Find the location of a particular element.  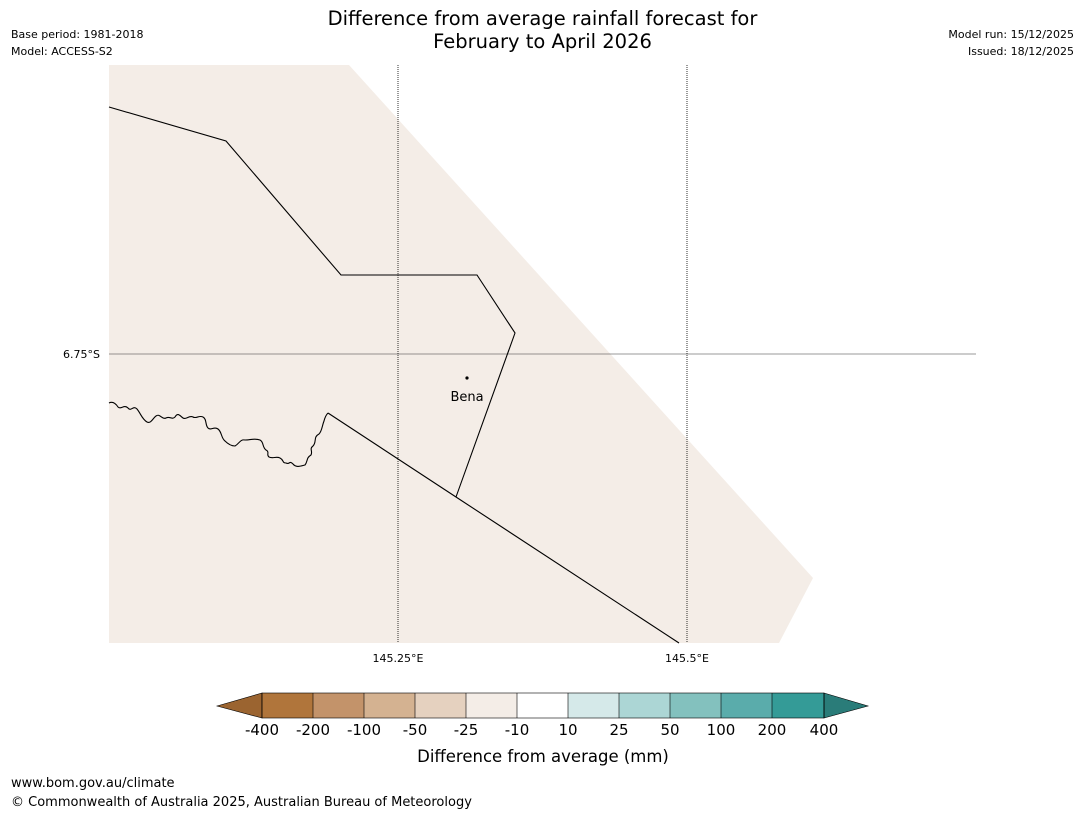

footer-url: www.bom.gov.au/climate is located at coordinates (93, 783).